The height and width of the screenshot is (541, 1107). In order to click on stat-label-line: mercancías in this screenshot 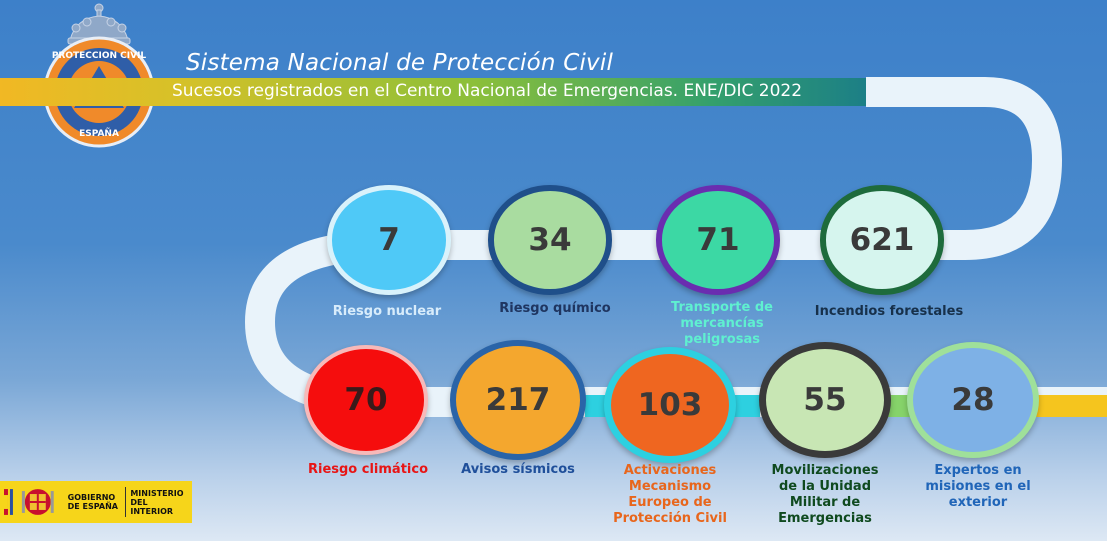, I will do `click(722, 323)`.